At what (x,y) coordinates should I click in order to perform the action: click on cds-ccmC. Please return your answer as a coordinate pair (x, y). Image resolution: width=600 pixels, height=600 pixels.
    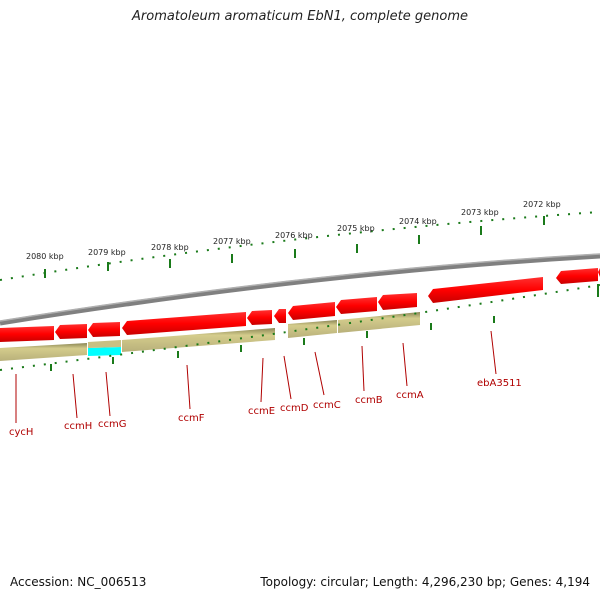
    Looking at the image, I should click on (311, 311).